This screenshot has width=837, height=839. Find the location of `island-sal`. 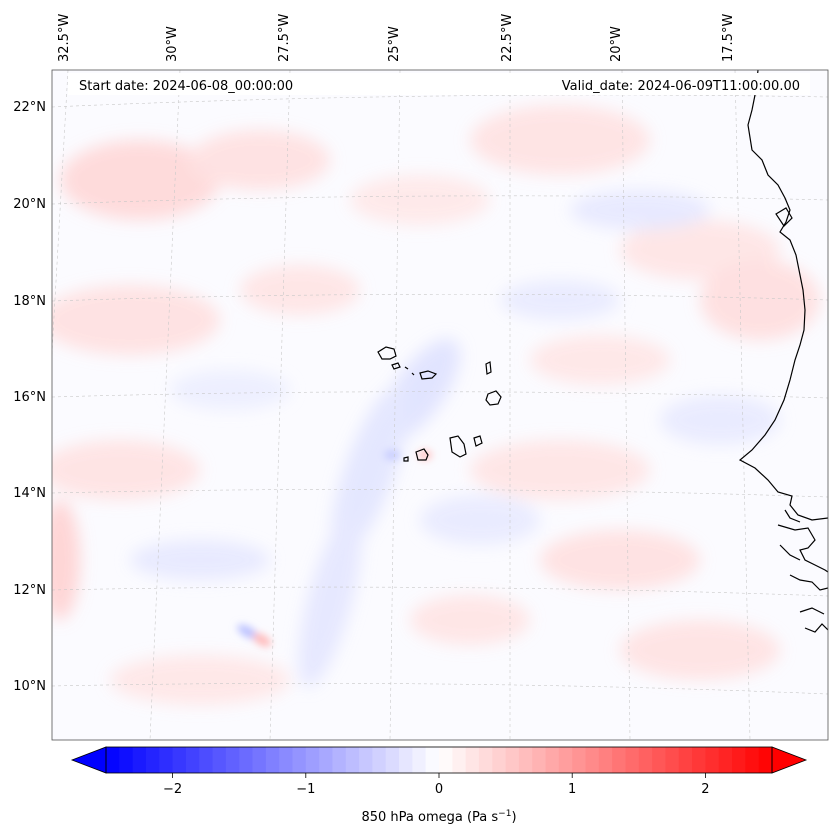

island-sal is located at coordinates (488, 368).